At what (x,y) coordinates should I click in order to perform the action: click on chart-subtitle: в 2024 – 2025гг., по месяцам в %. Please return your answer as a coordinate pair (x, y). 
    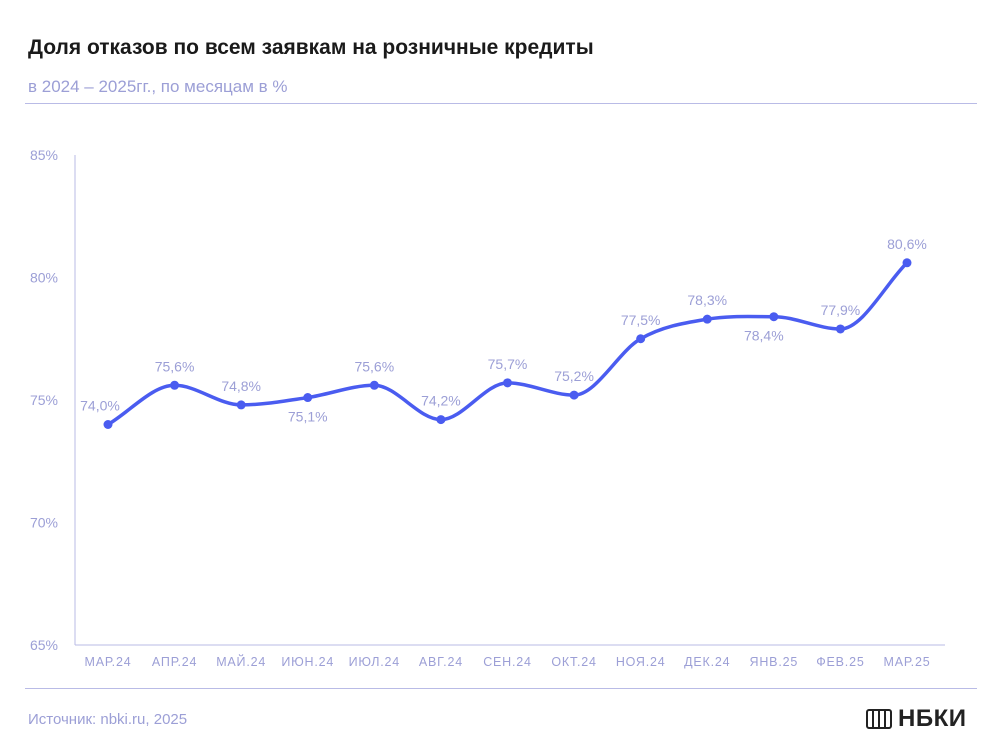
    Looking at the image, I should click on (158, 86).